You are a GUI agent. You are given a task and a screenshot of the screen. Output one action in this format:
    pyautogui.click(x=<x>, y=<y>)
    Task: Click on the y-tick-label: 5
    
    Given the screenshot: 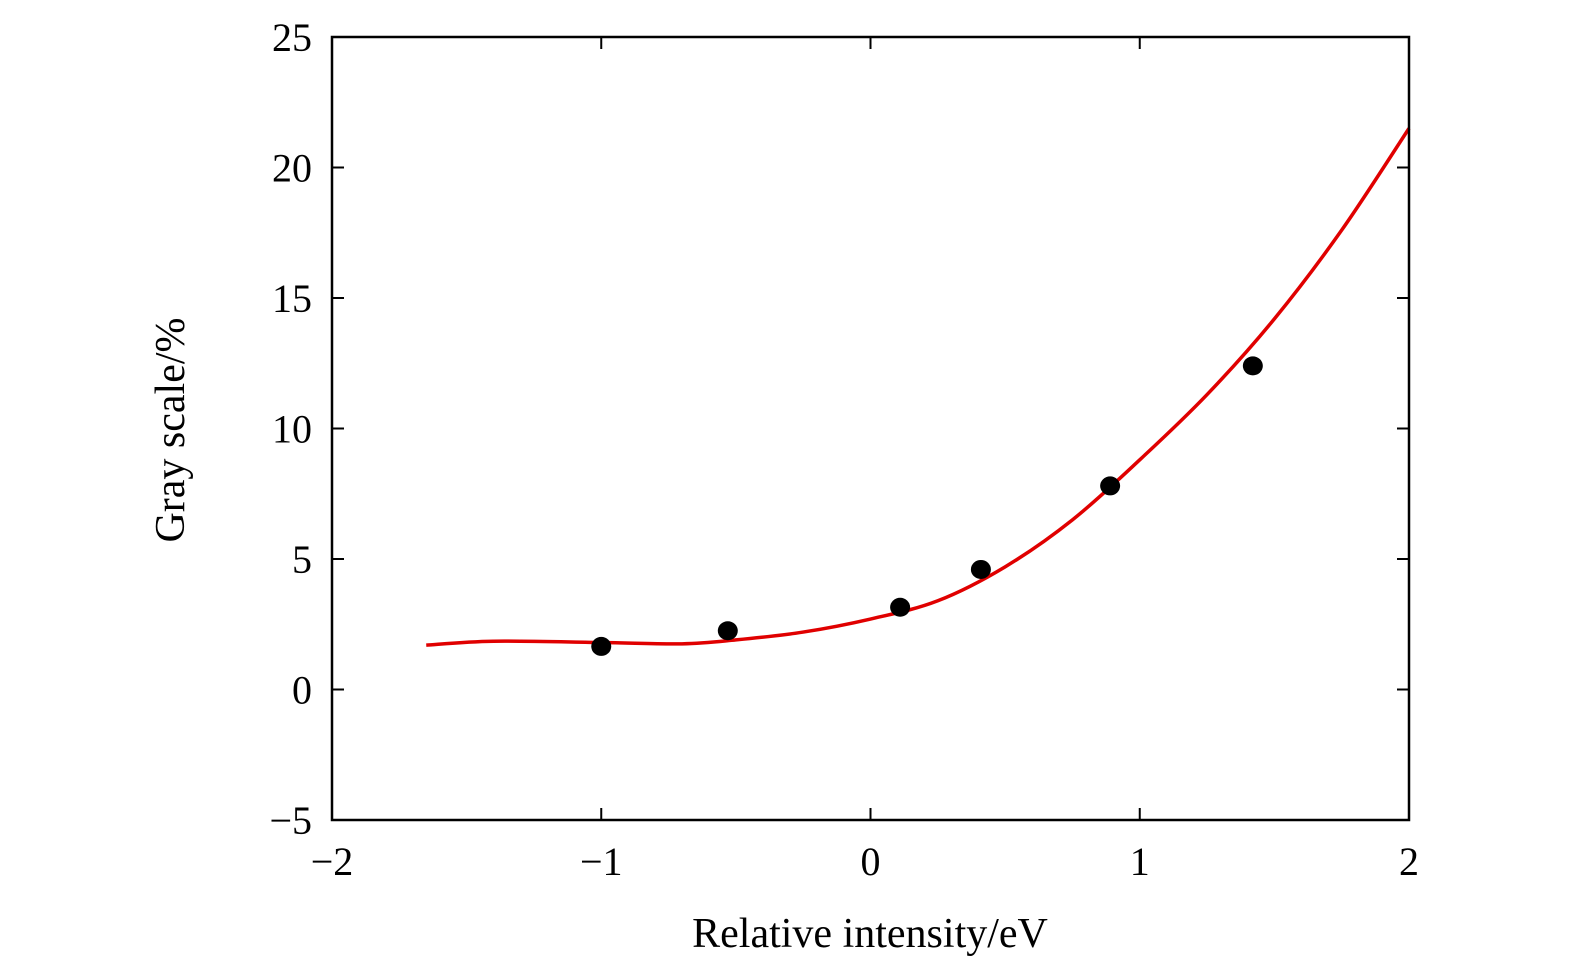 What is the action you would take?
    pyautogui.click(x=302, y=559)
    